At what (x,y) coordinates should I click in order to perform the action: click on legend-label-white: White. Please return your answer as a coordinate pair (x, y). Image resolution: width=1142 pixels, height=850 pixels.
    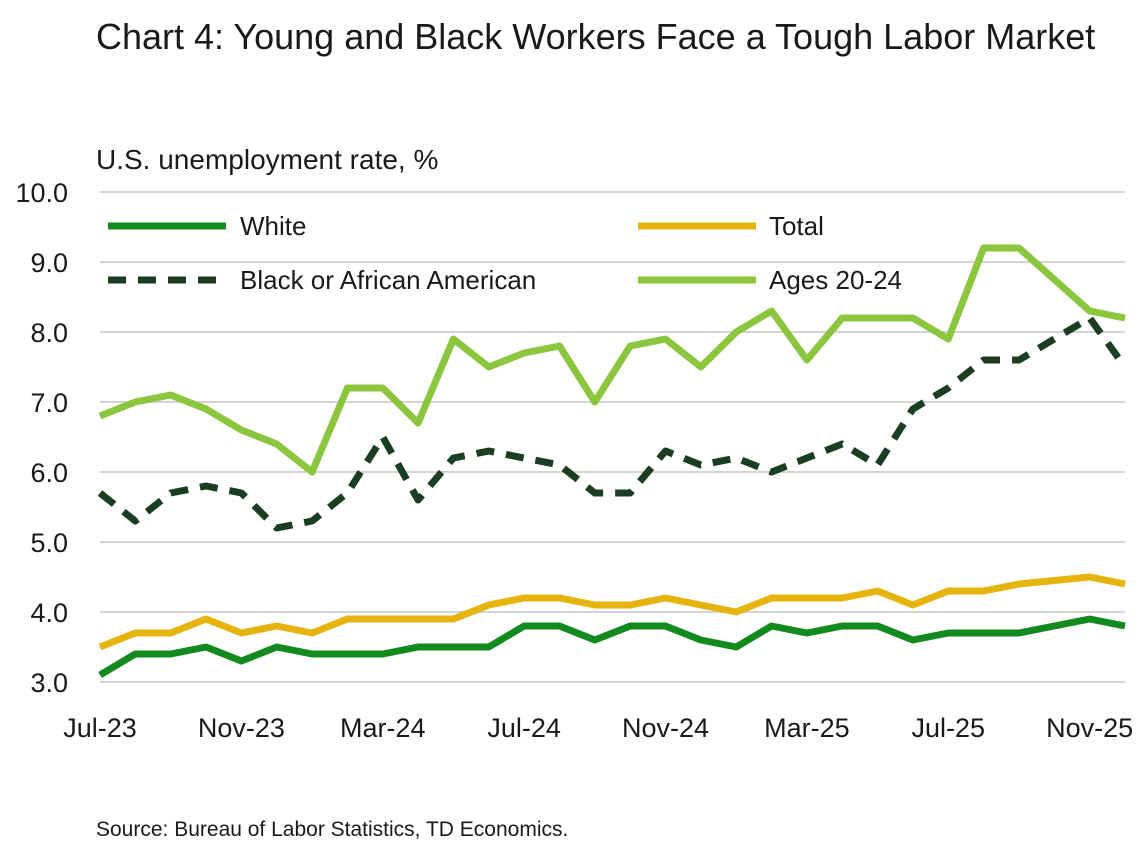
    Looking at the image, I should click on (273, 226).